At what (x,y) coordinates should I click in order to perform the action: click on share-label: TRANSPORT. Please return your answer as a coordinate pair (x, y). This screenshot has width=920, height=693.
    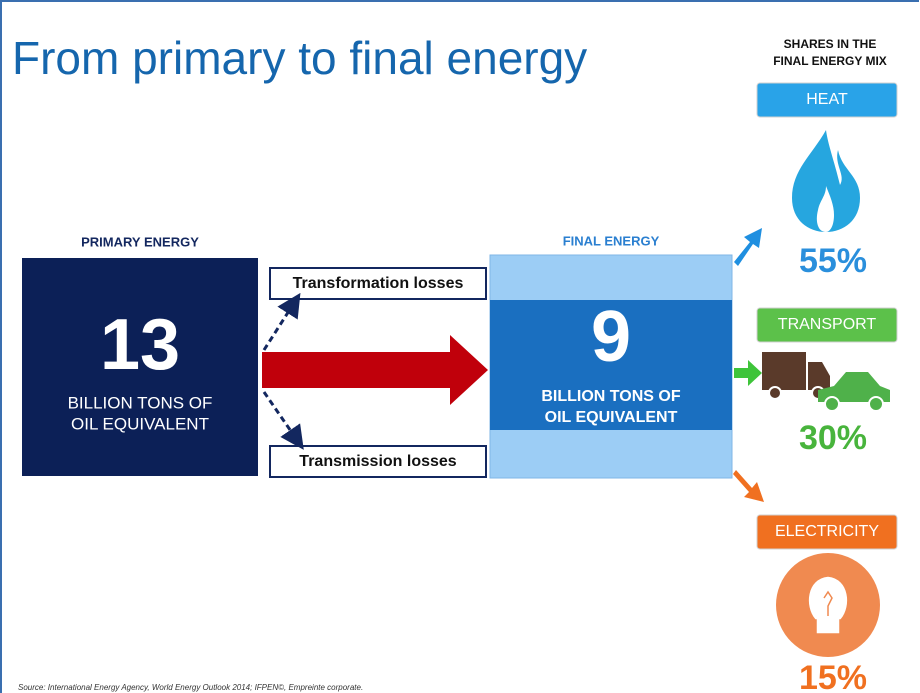
    Looking at the image, I should click on (827, 324).